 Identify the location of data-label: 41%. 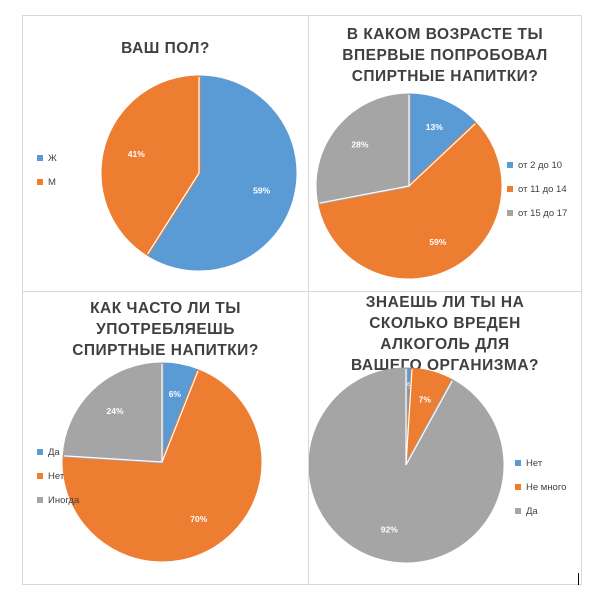
(136, 154).